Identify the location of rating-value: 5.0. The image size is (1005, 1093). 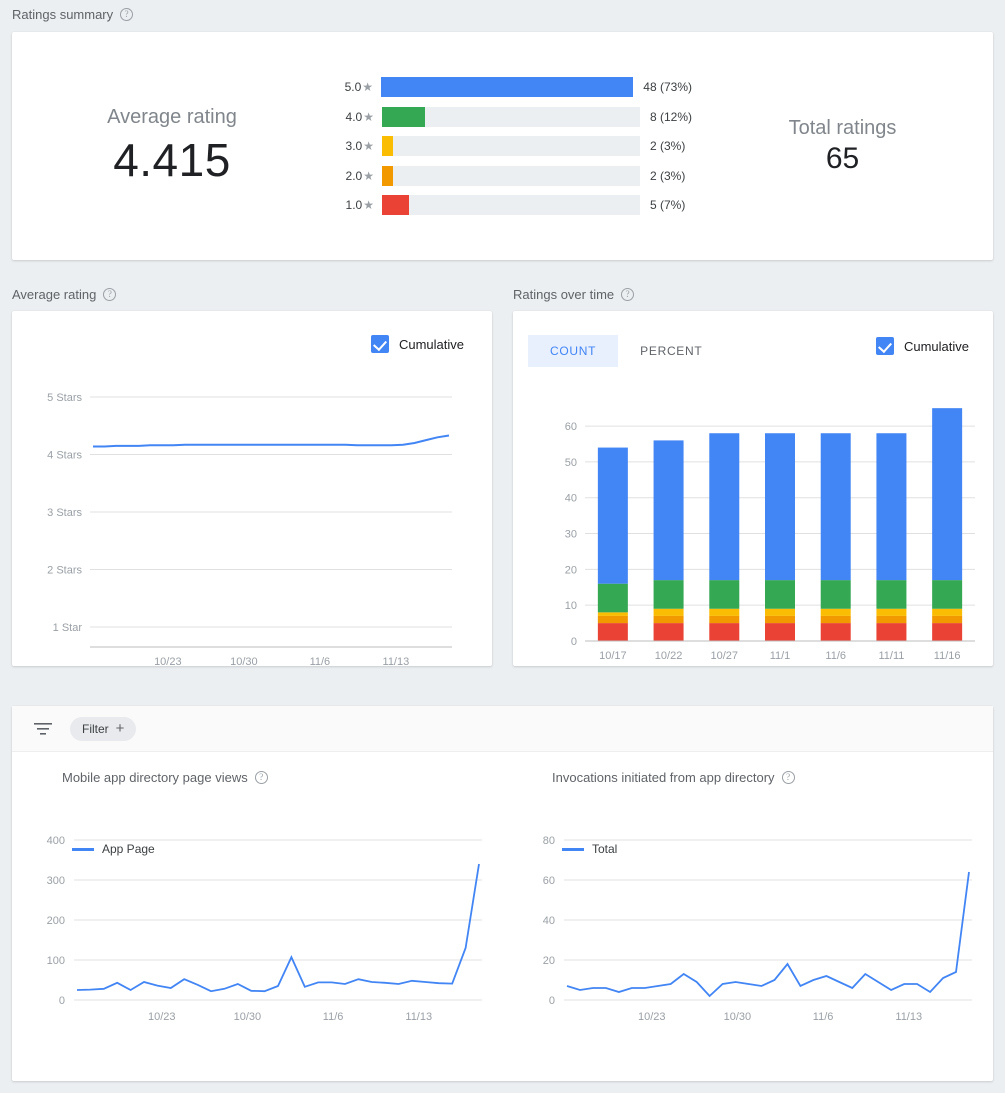
(353, 87).